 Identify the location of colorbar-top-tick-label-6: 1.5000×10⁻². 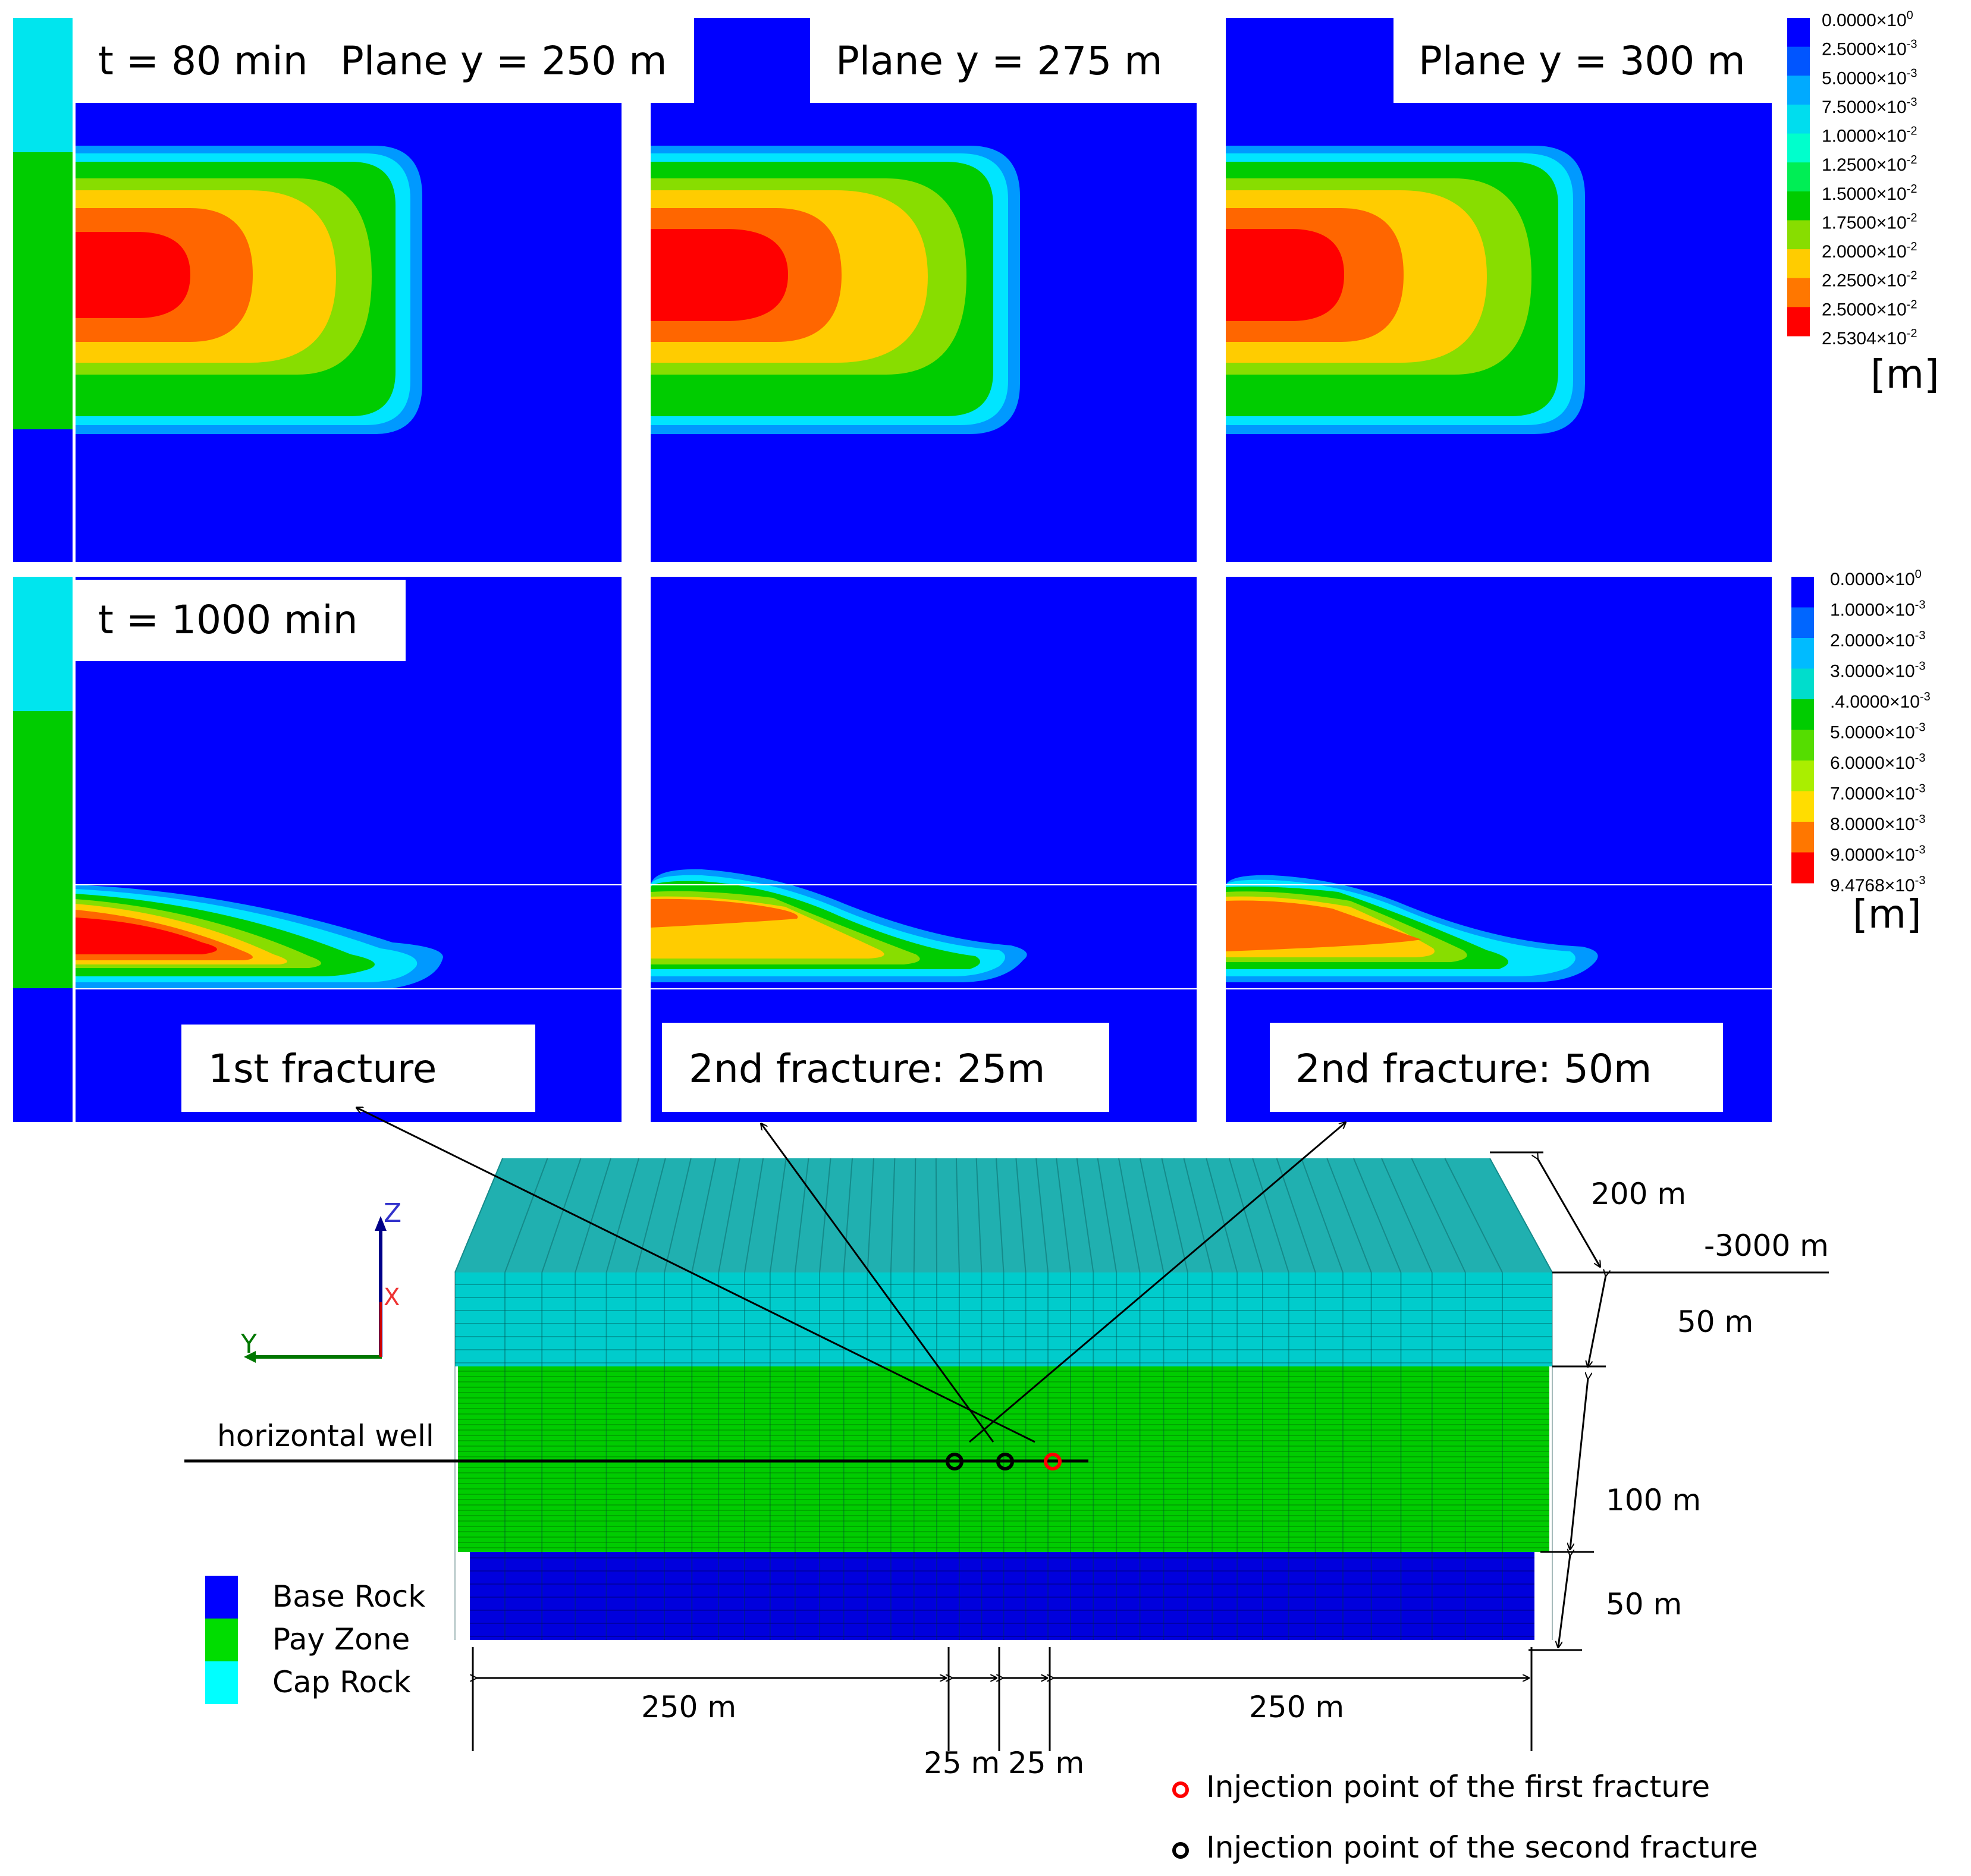
(1869, 193).